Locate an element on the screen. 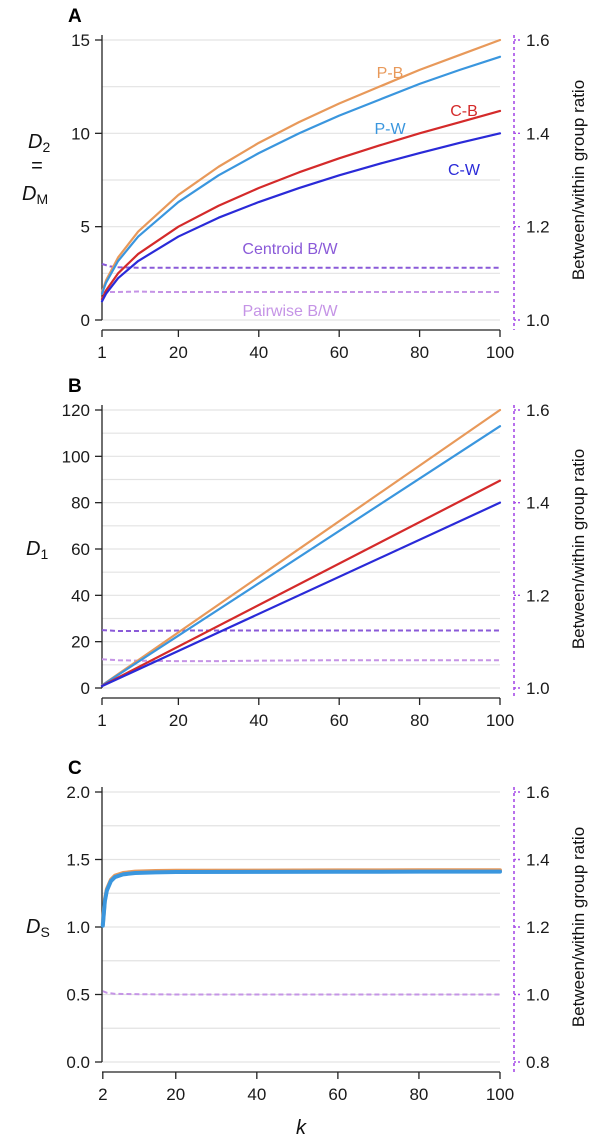 Image resolution: width=593 pixels, height=1139 pixels. panel-label: B is located at coordinates (75, 386).